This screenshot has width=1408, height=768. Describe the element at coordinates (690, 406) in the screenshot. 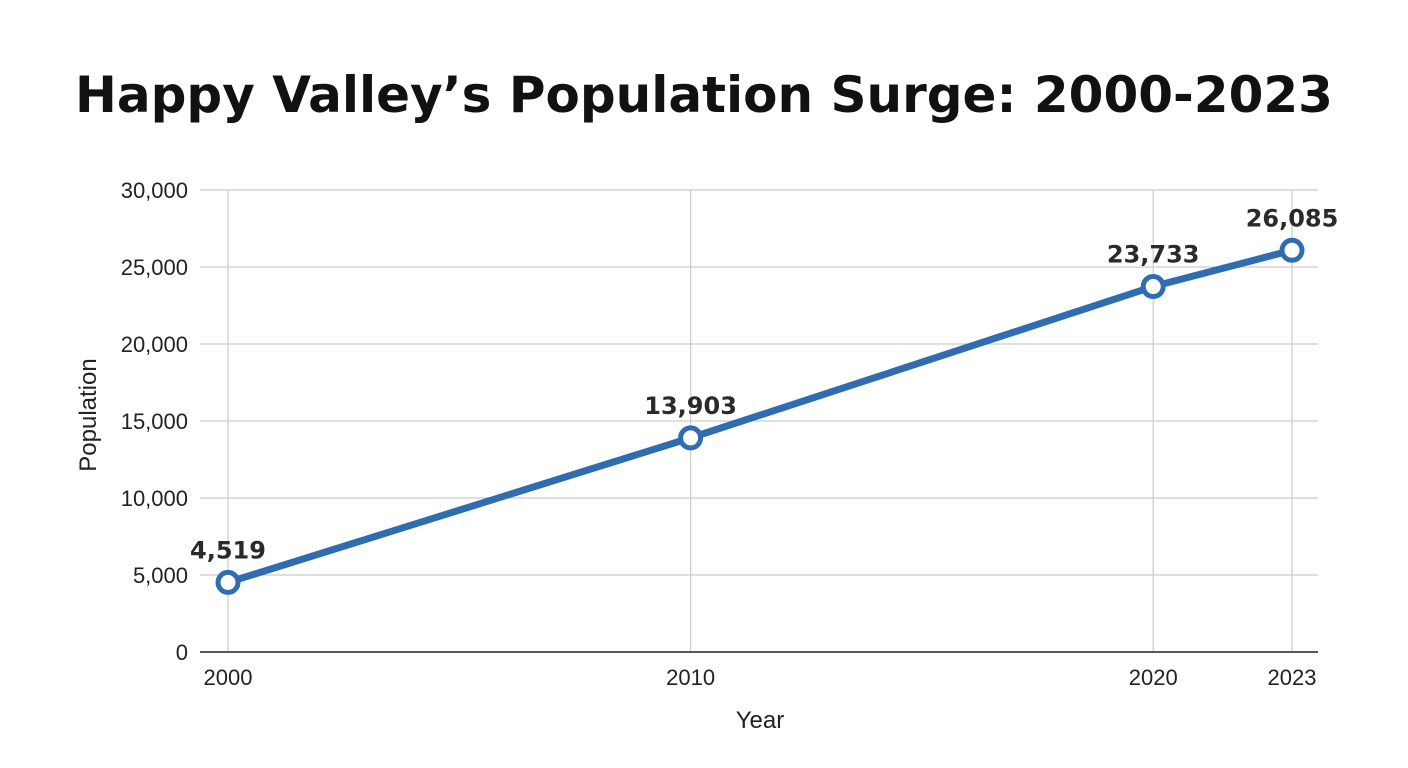

I see `data-point-label: 13,903` at that location.